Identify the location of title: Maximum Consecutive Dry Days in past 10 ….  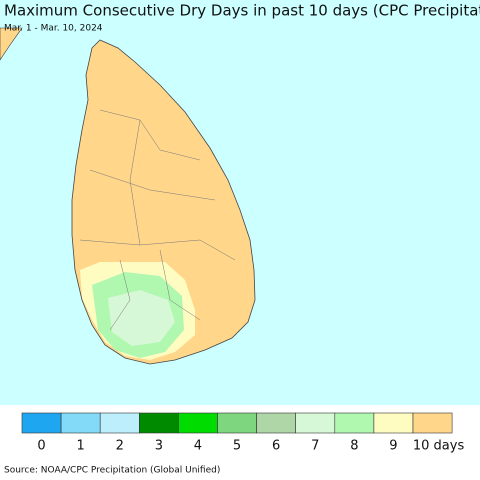
(242, 11).